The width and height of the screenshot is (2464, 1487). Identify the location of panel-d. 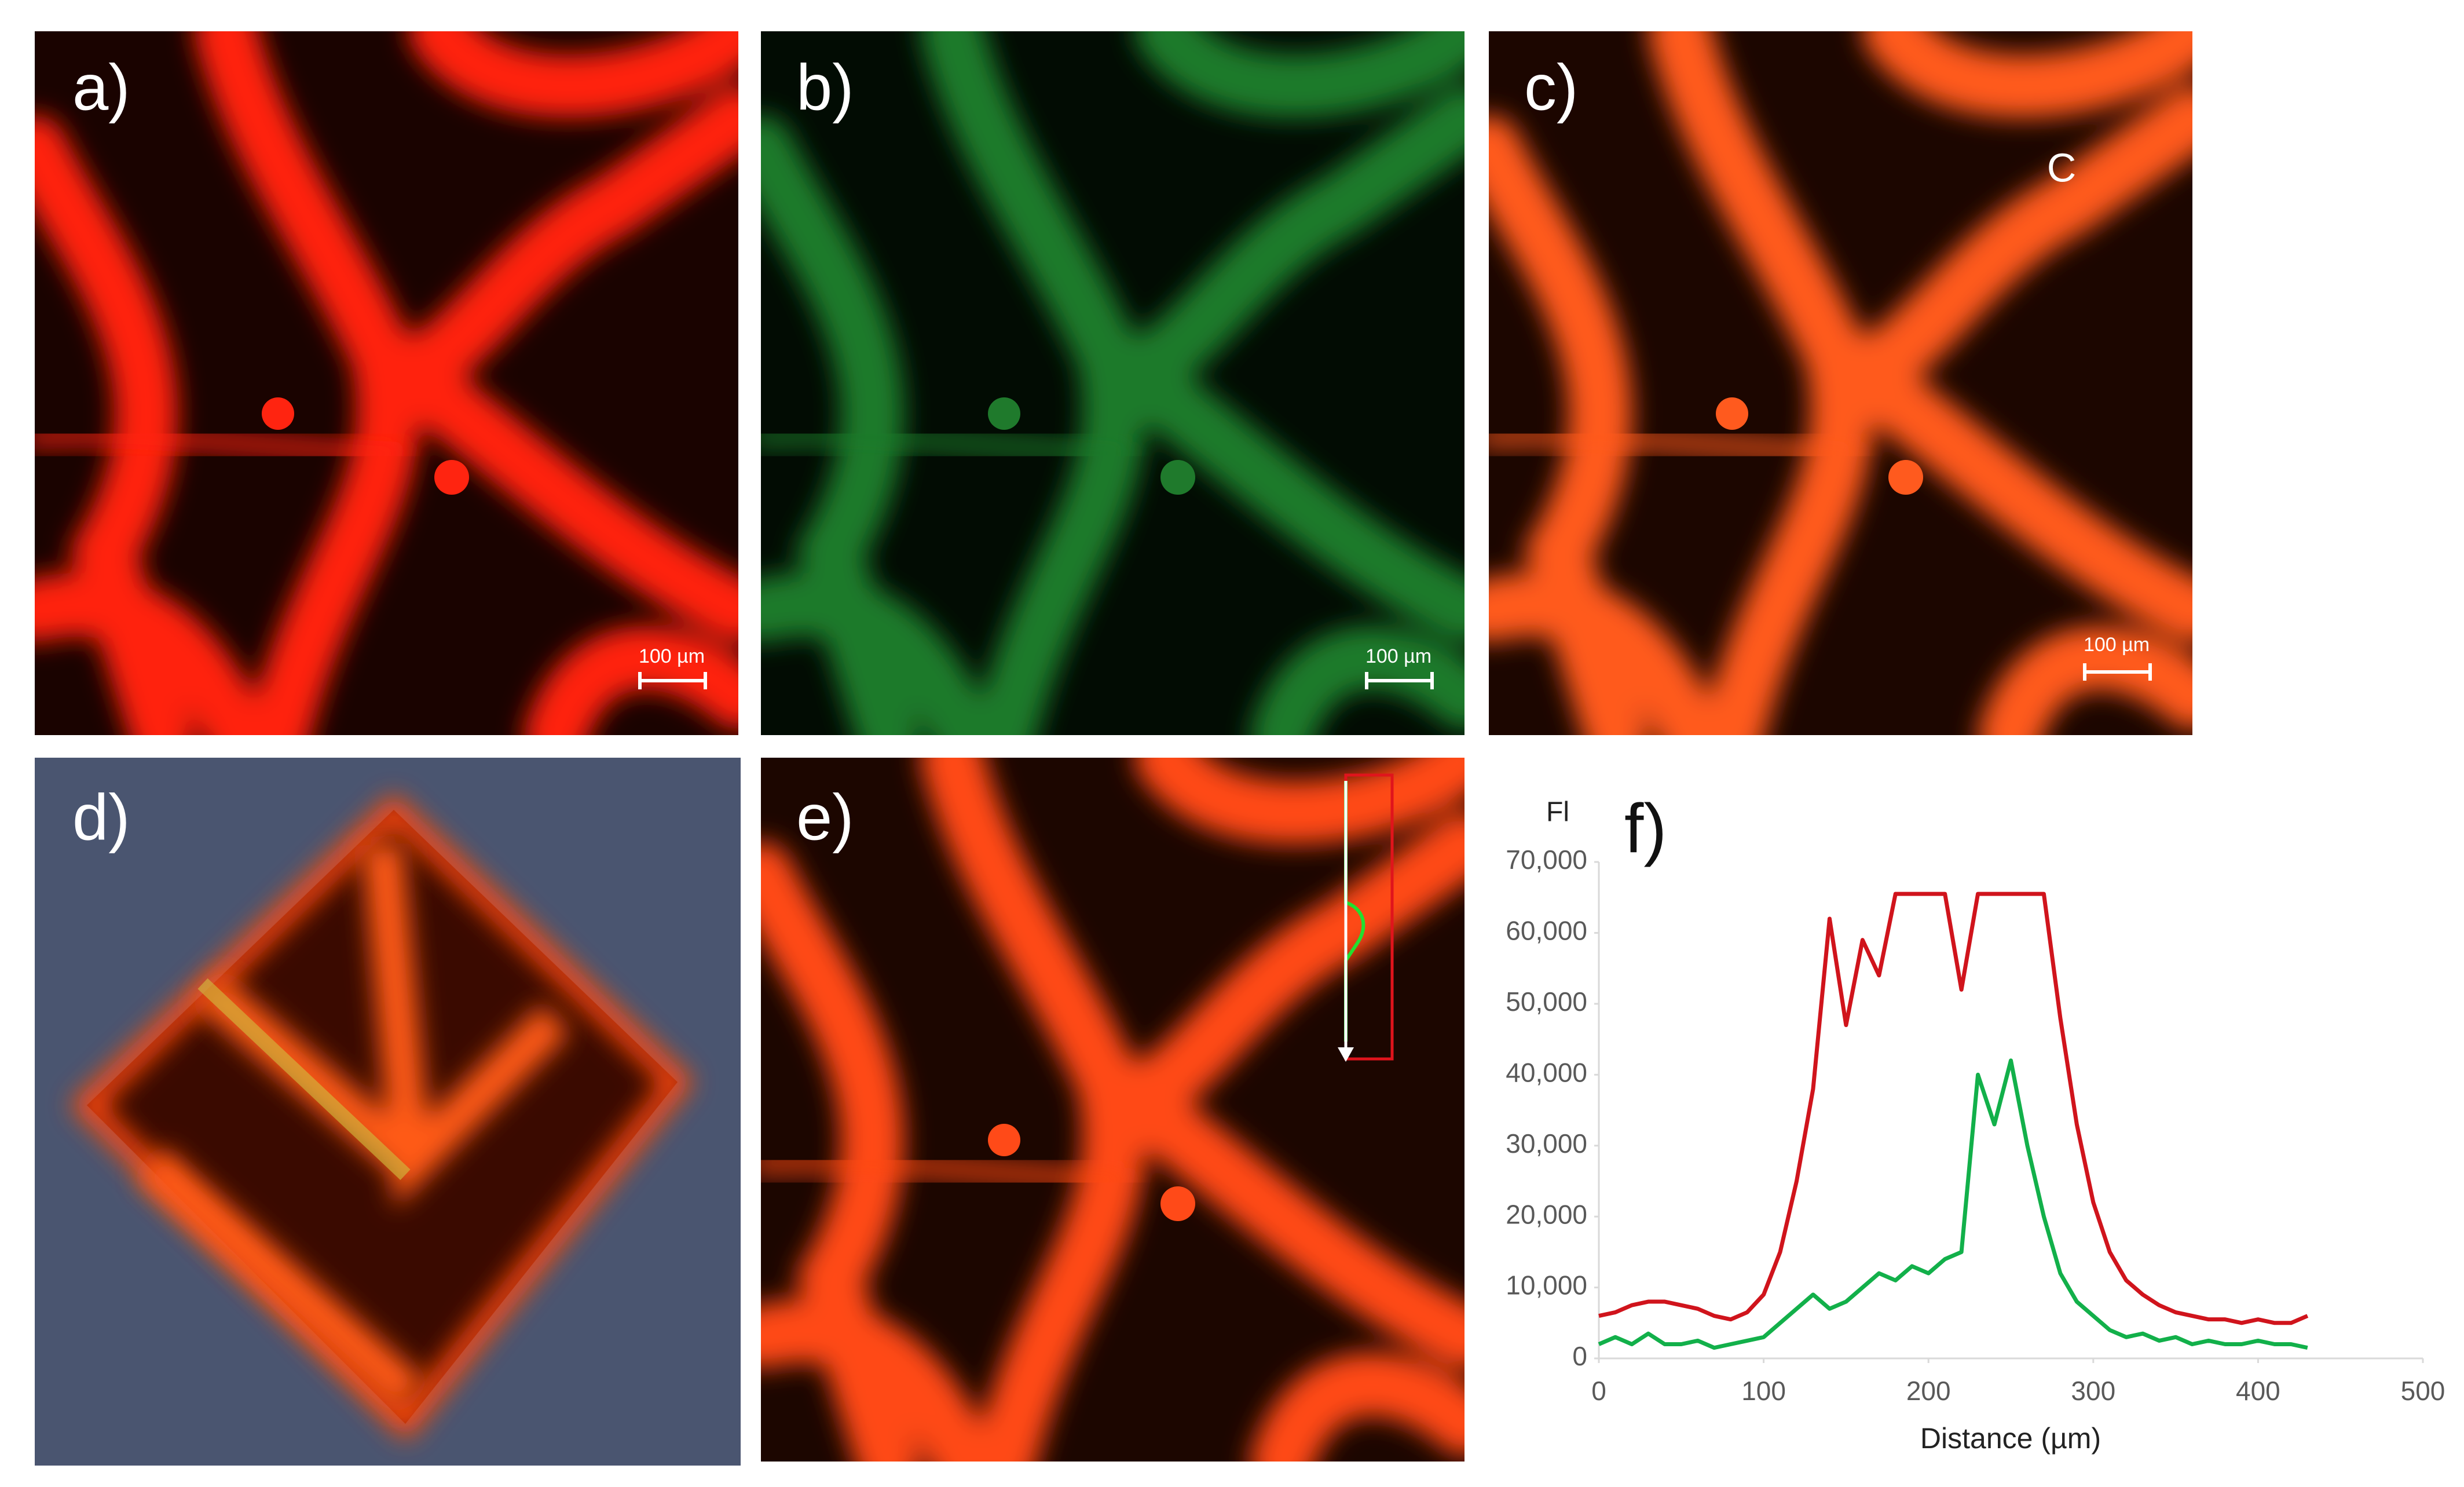
(388, 1112).